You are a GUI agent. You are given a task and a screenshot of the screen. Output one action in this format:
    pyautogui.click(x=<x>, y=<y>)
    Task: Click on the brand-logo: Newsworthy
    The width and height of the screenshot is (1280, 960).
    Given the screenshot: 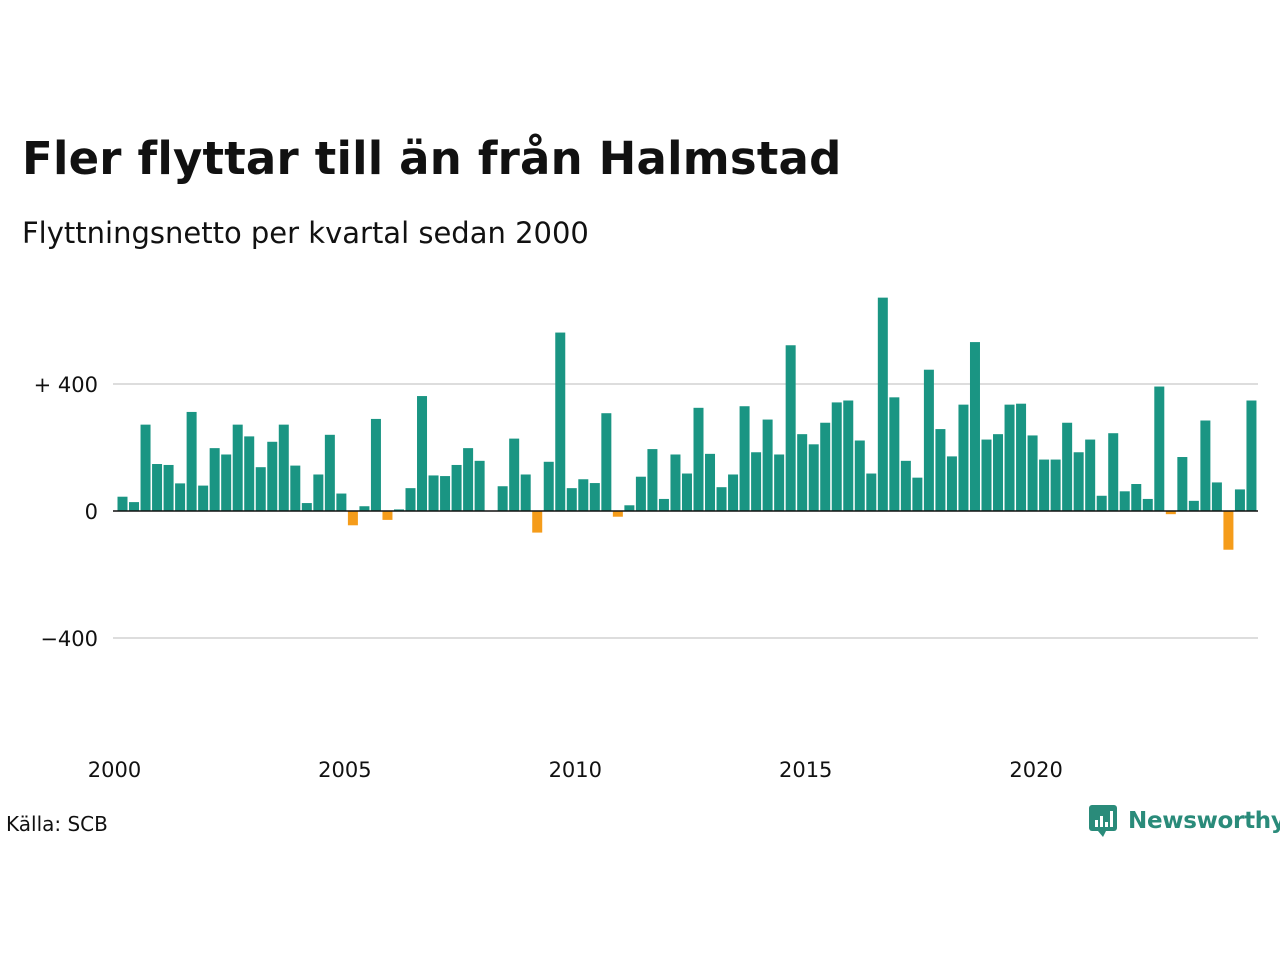 What is the action you would take?
    pyautogui.click(x=1184, y=821)
    